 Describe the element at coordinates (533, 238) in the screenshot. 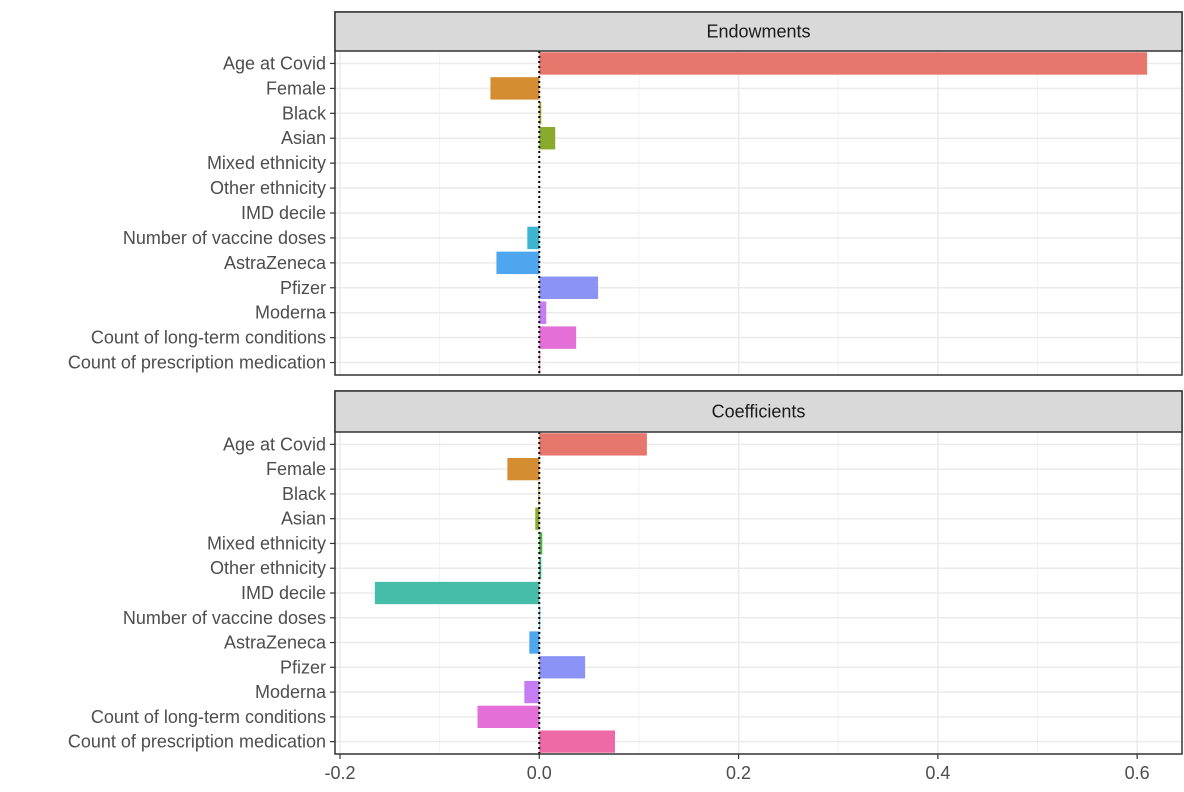

I see `bar-number-of-vaccine-doses` at that location.